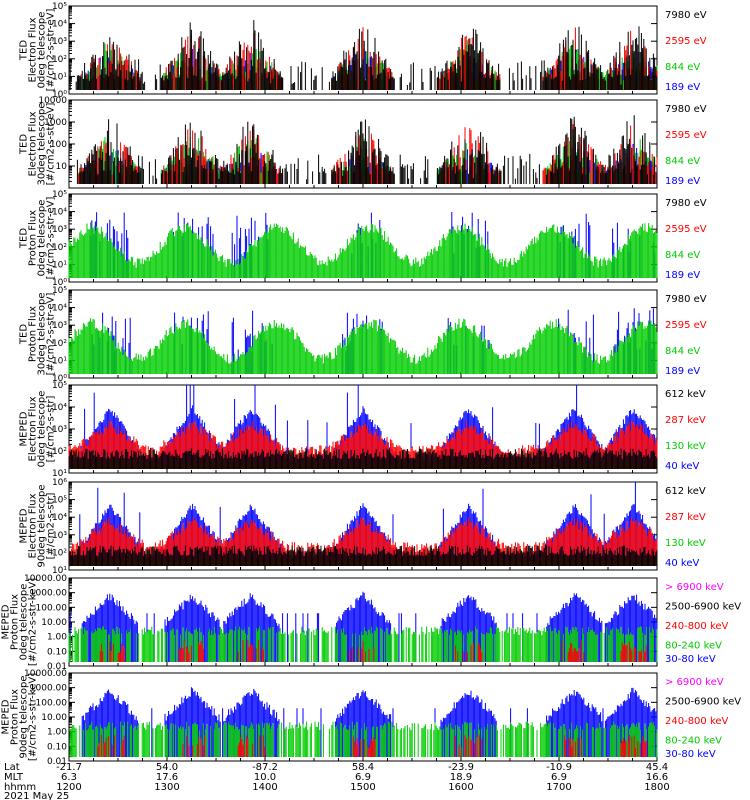  What do you see at coordinates (461, 767) in the screenshot?
I see `x-tick-lat: -23.9` at bounding box center [461, 767].